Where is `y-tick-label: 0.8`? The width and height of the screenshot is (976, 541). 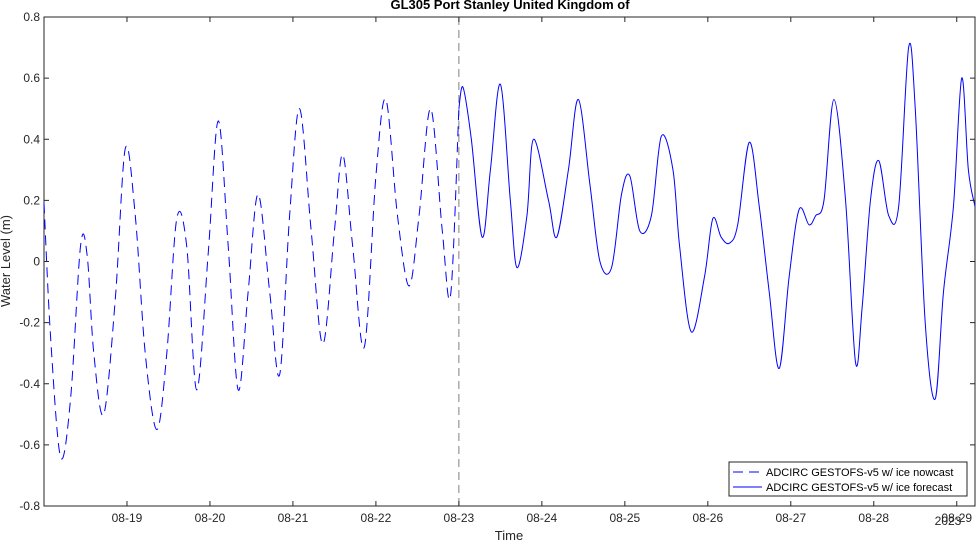 y-tick-label: 0.8 is located at coordinates (31, 17).